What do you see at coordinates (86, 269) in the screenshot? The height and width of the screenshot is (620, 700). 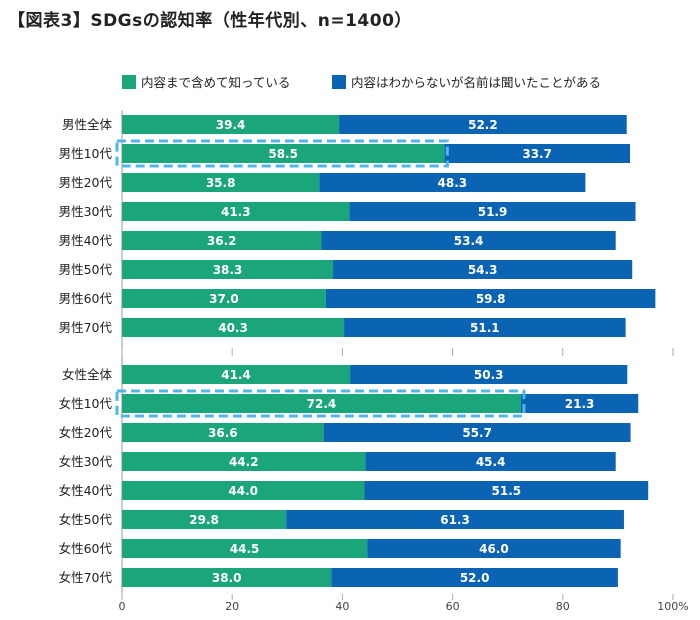 I see `category-label-男性50代: 男性50代` at bounding box center [86, 269].